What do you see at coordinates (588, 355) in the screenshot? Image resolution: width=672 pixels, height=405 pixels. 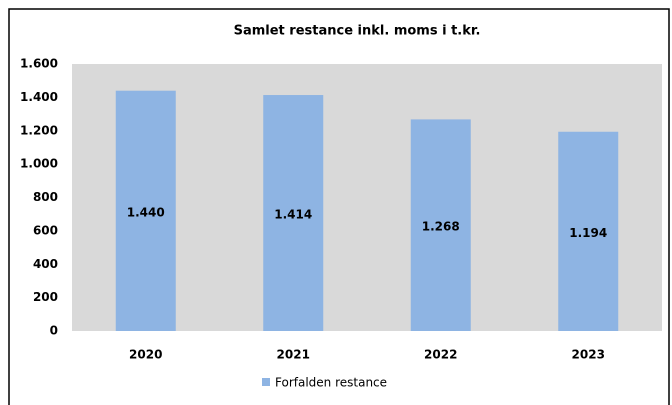 I see `x-tick-label: 2023` at bounding box center [588, 355].